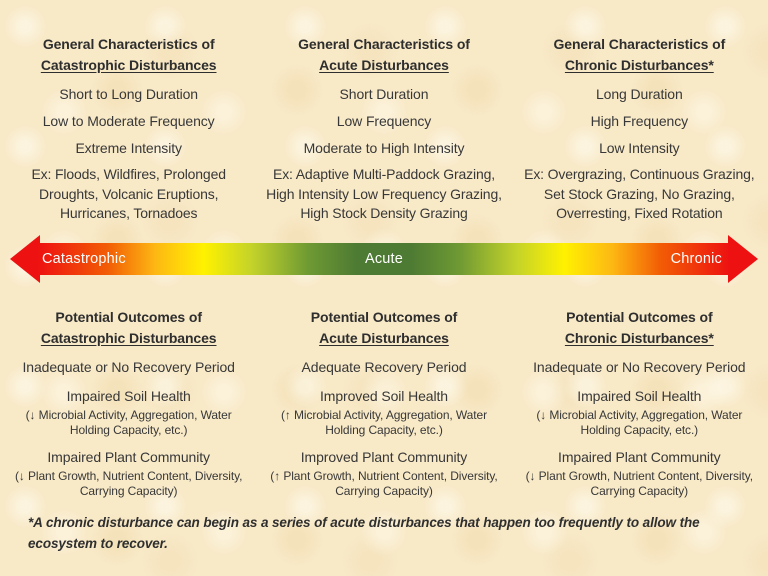  I want to click on arrow-head-left-icon, so click(25, 259).